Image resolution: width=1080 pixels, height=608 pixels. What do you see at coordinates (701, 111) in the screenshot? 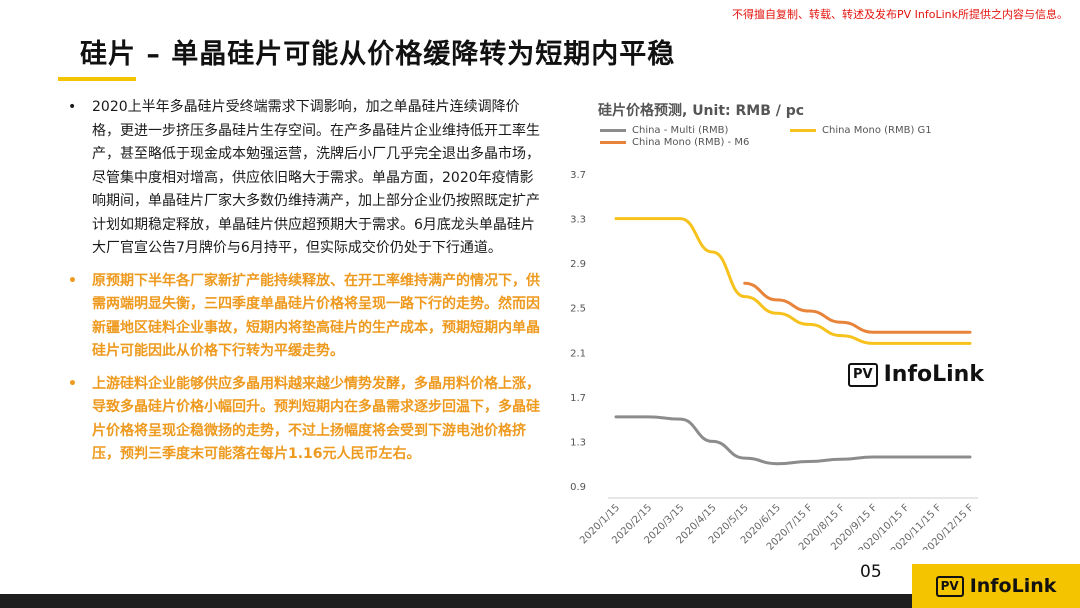
I see `chart-title: 硅片价格预测, Unit: RMB / pc` at bounding box center [701, 111].